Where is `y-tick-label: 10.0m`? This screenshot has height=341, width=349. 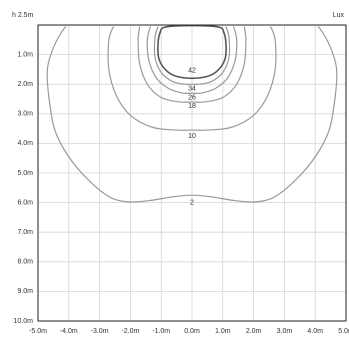 y-tick-label: 10.0m is located at coordinates (24, 321).